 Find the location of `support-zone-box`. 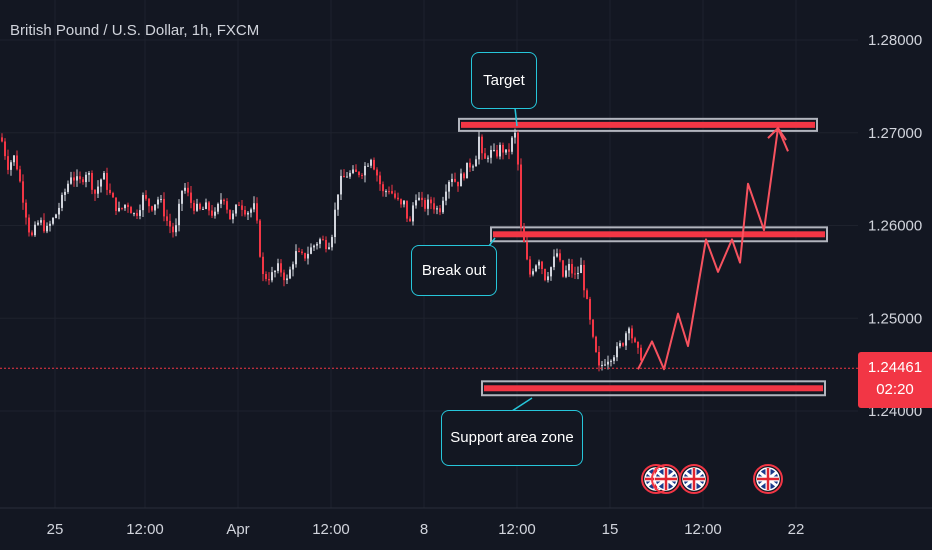

support-zone-box is located at coordinates (653, 388).